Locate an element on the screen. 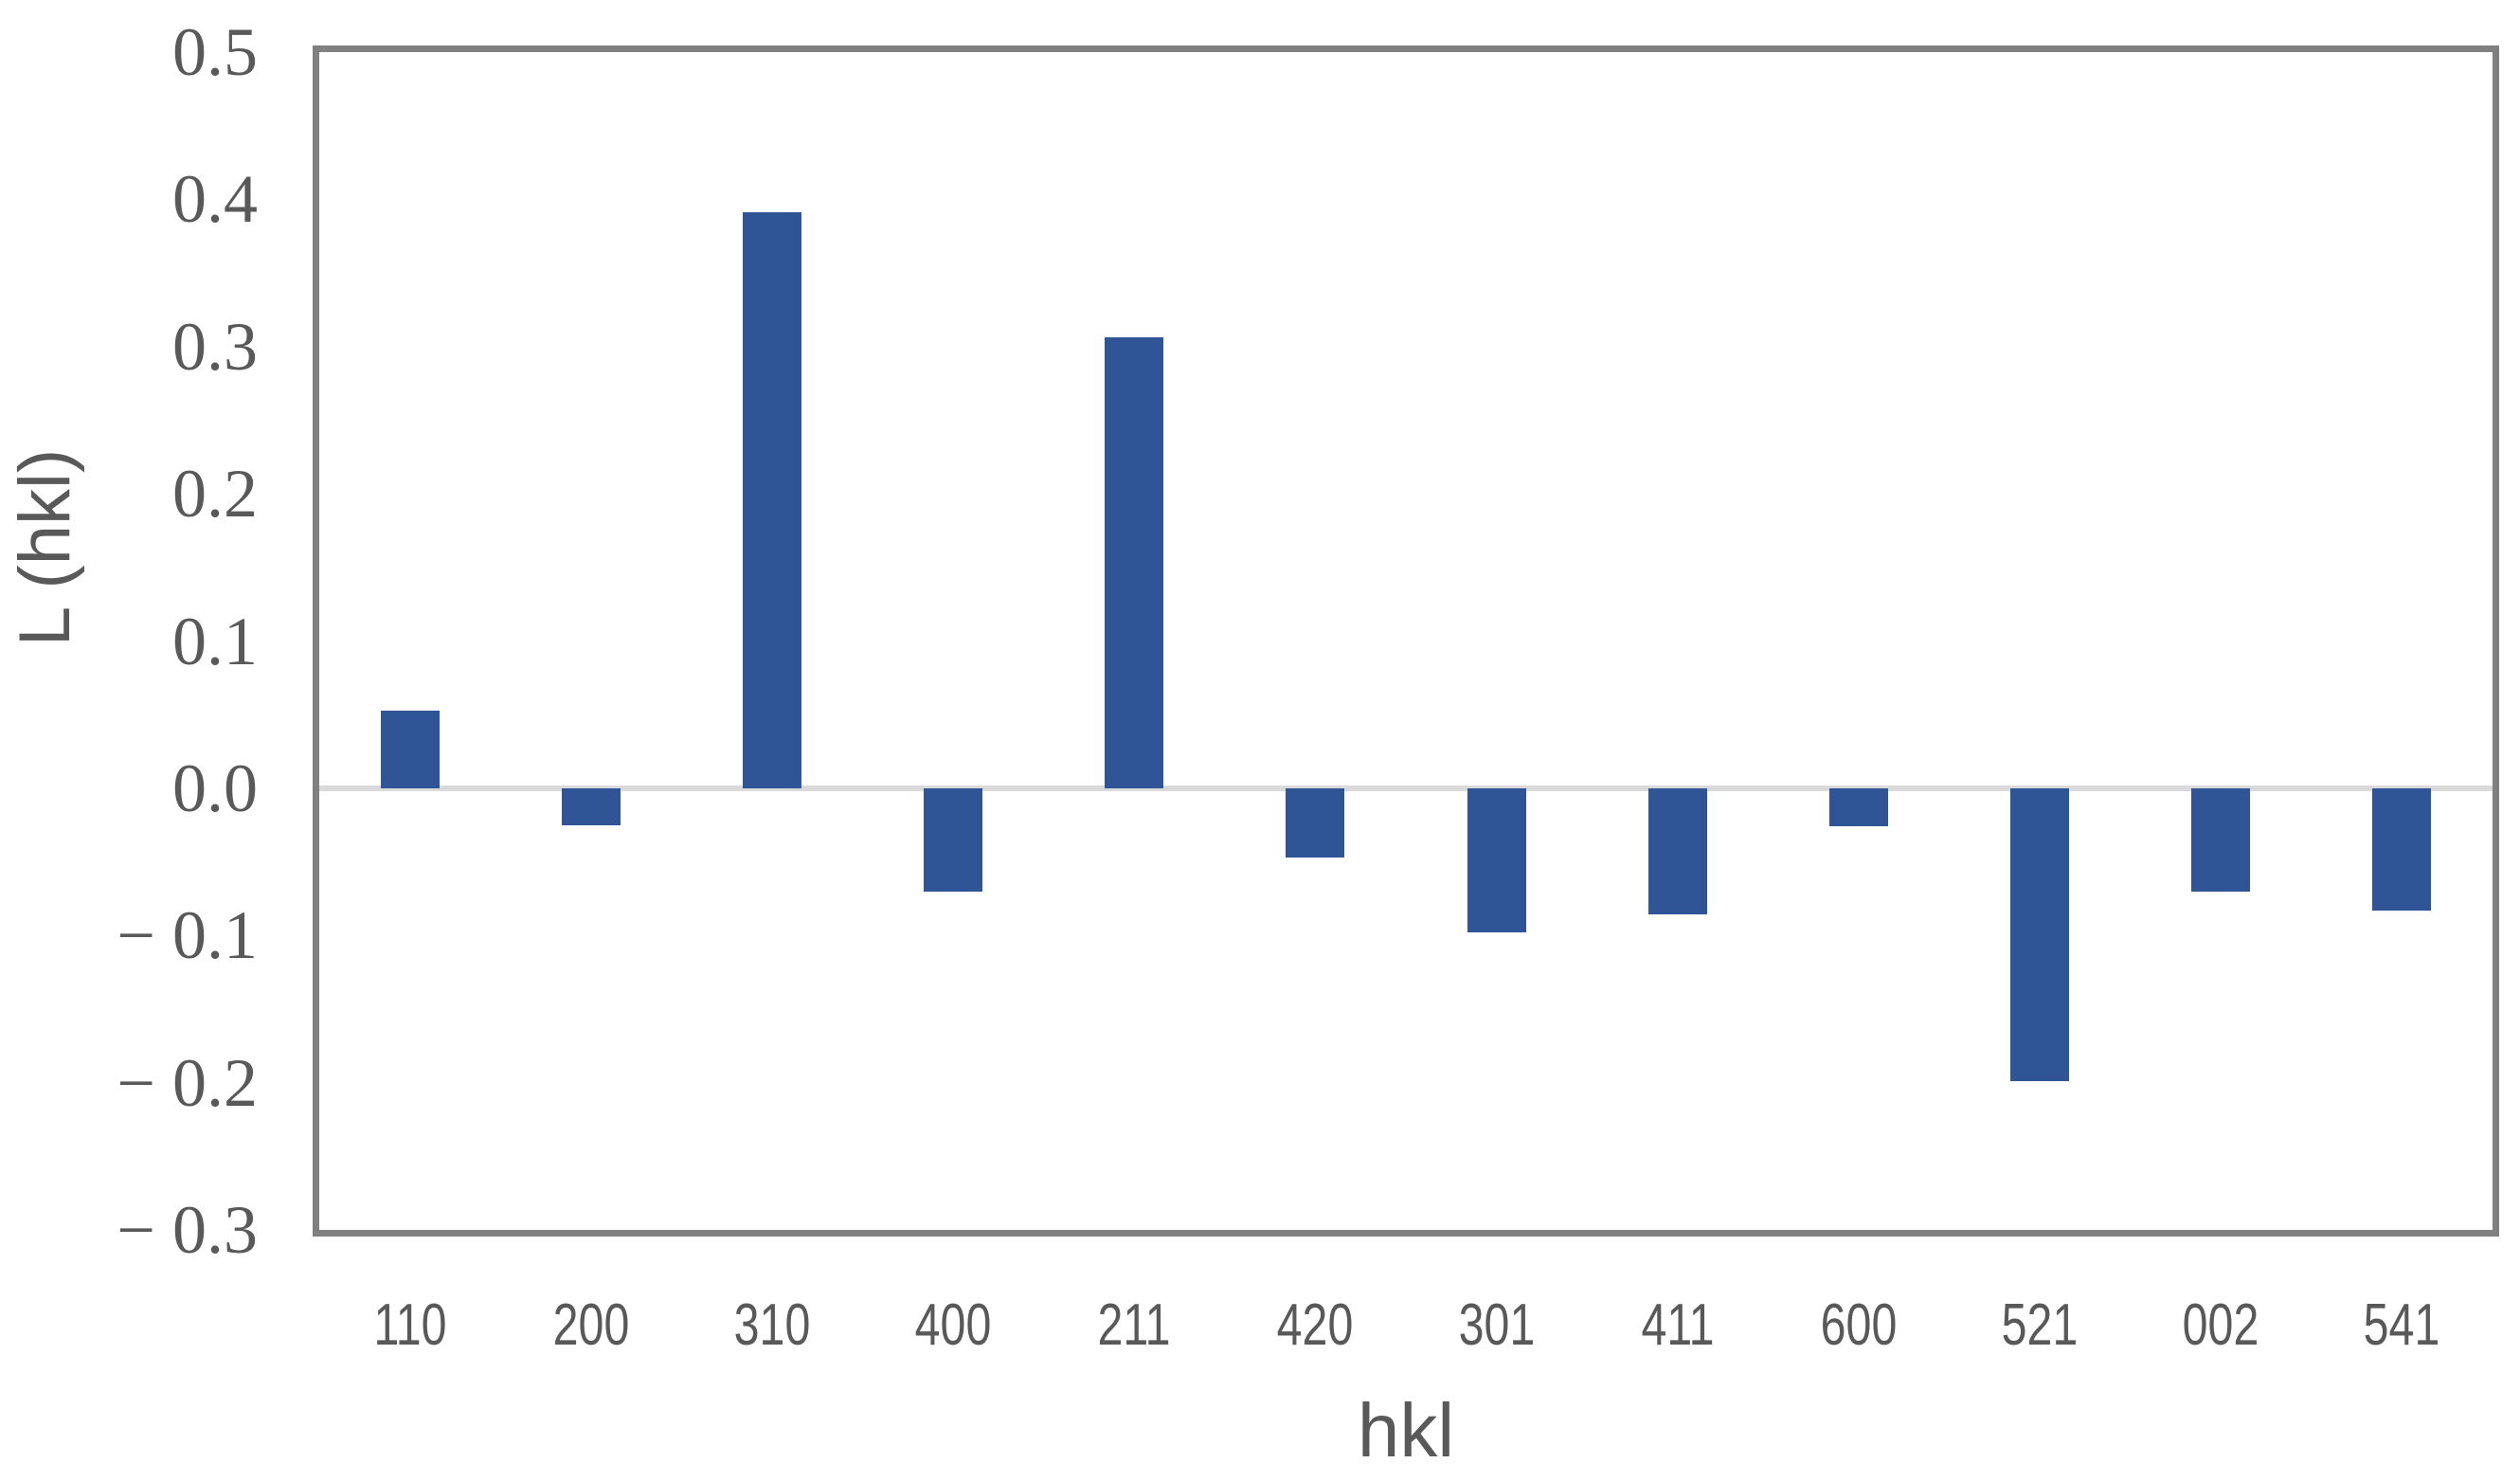 The image size is (2520, 1481). x-tick-label: 110 is located at coordinates (410, 1325).